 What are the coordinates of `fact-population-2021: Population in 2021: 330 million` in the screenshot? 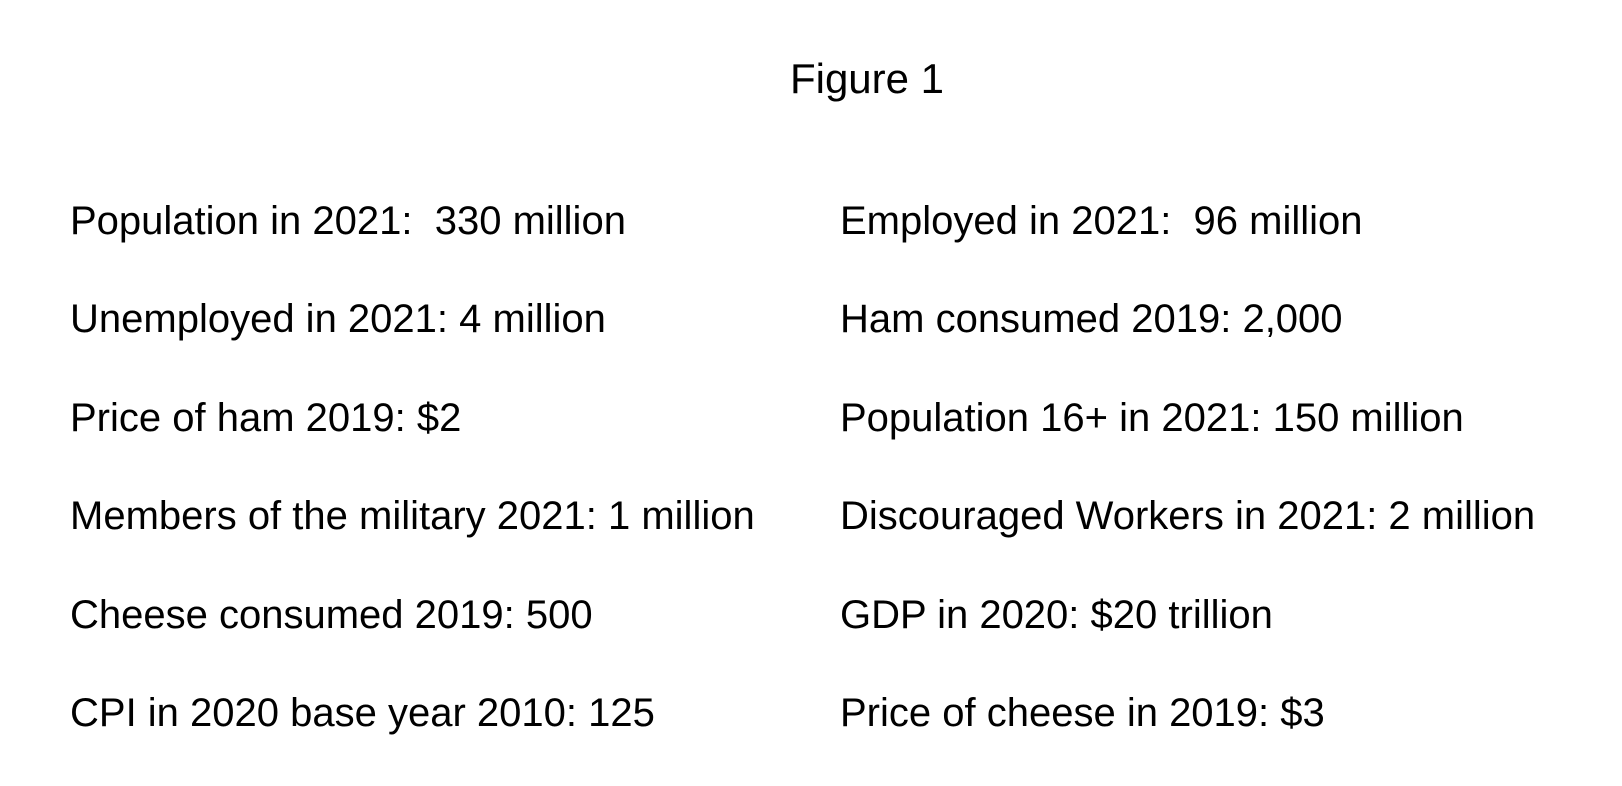 It's located at (348, 221).